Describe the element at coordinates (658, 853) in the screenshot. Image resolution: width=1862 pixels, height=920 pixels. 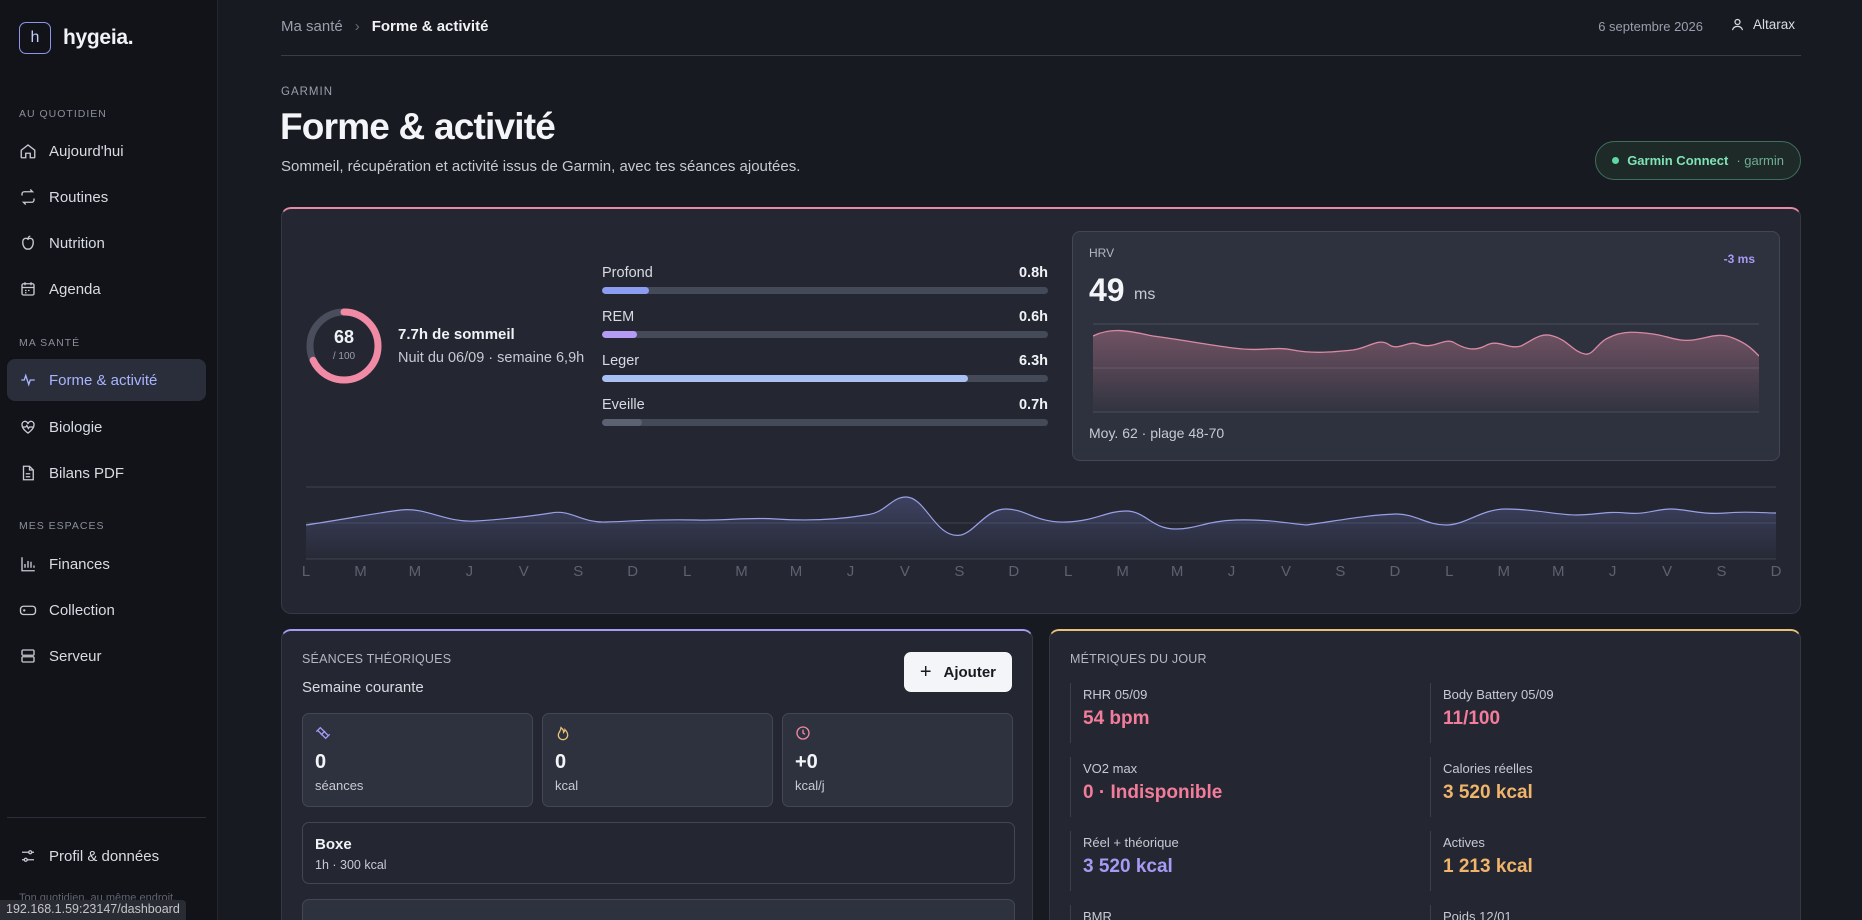
I see `session-item: Boxe 1h · 300 kcal` at that location.